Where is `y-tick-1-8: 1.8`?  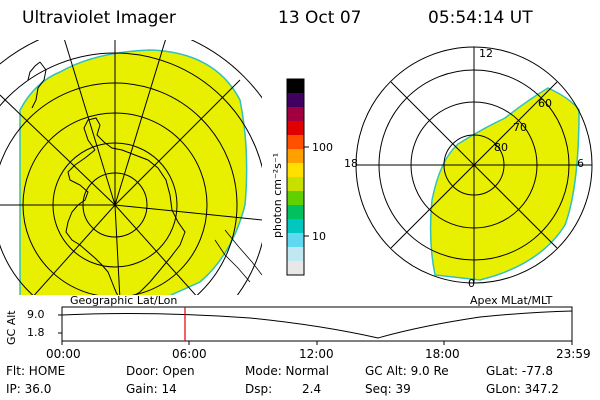 y-tick-1-8: 1.8 is located at coordinates (36, 332).